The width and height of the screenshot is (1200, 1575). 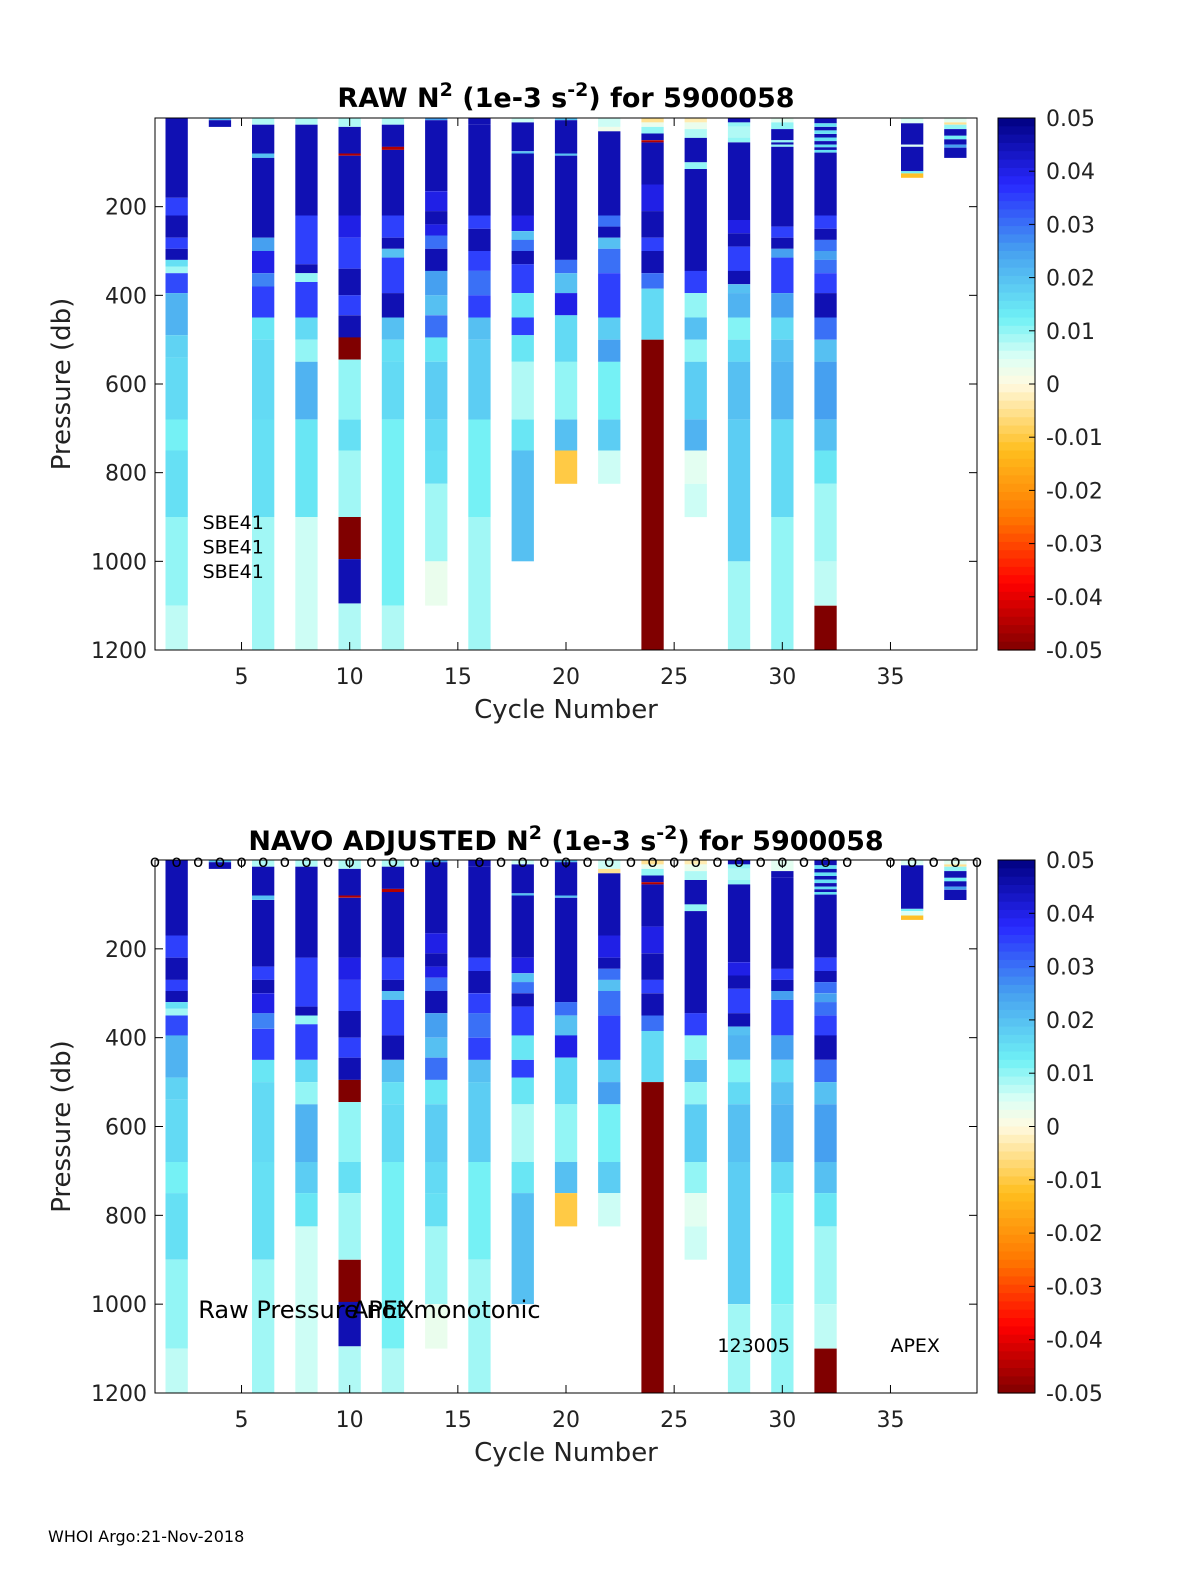 I want to click on chart-title: NAVO ADJUSTED N2 (1e-3 s-2) for 5900058, so click(x=565, y=839).